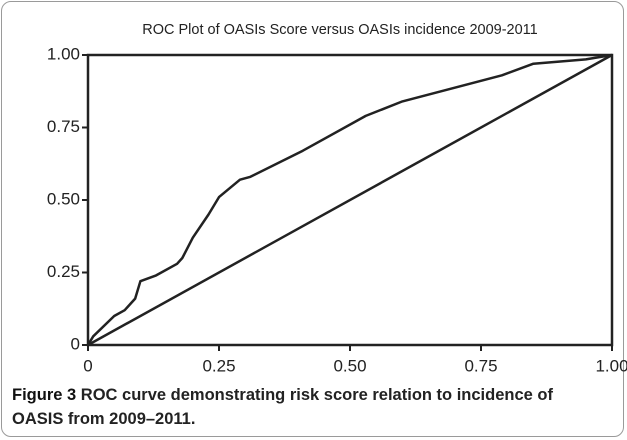 This screenshot has height=440, width=627. Describe the element at coordinates (218, 365) in the screenshot. I see `x-tick-label: 0.25` at that location.